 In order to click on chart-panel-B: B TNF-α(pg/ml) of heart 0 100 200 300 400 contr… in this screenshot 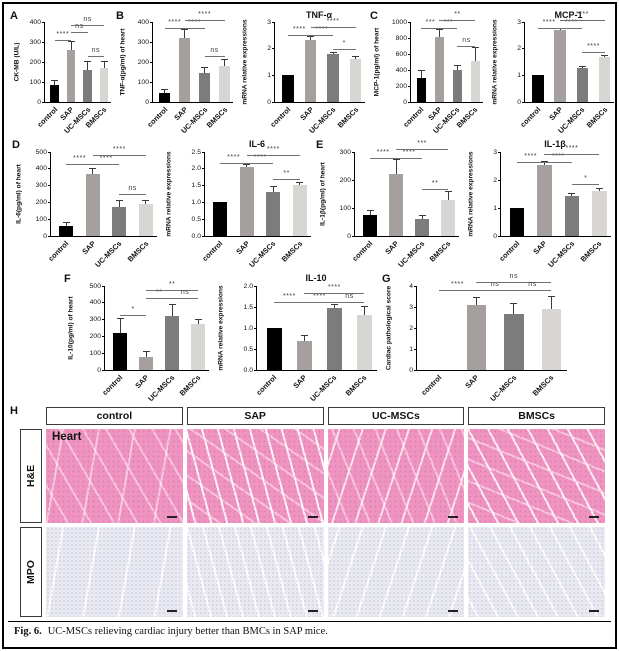, I will do `click(177, 73)`.